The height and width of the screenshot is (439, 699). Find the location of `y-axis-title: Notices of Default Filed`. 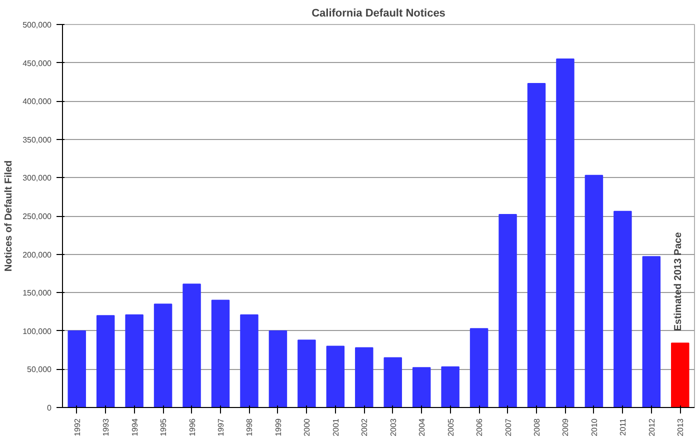

y-axis-title: Notices of Default Filed is located at coordinates (9, 216).